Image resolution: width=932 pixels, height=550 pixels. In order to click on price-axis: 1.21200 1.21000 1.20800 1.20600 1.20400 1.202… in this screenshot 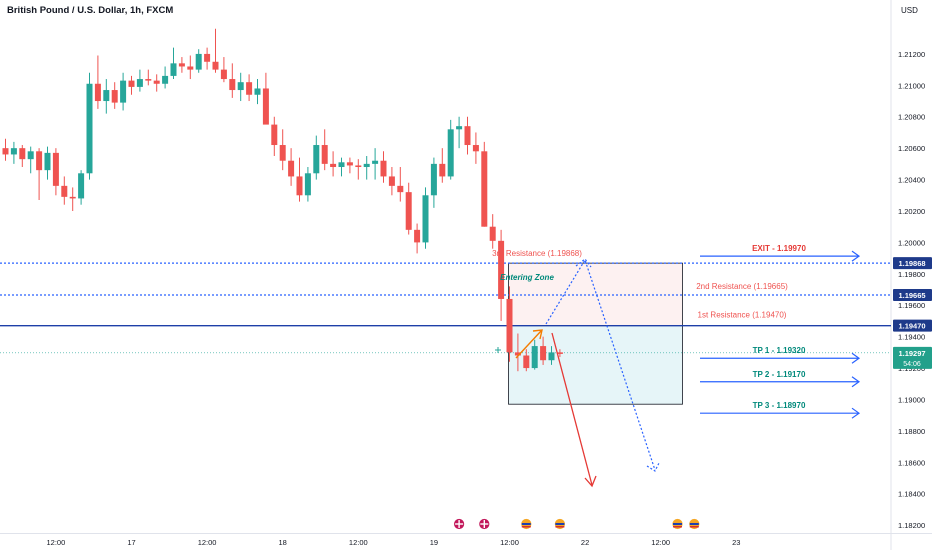, I will do `click(912, 290)`.